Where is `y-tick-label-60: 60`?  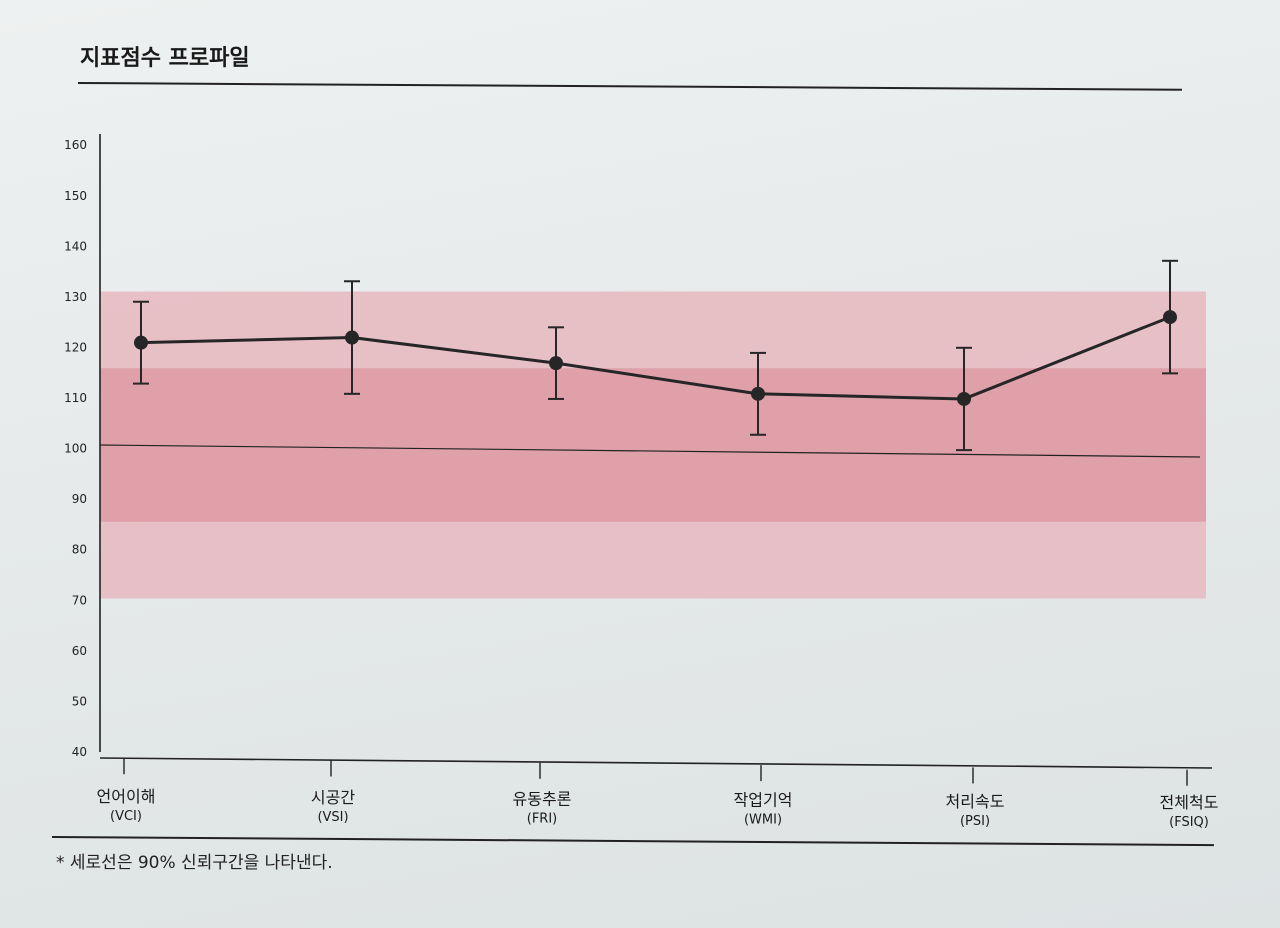
y-tick-label-60: 60 is located at coordinates (79, 651).